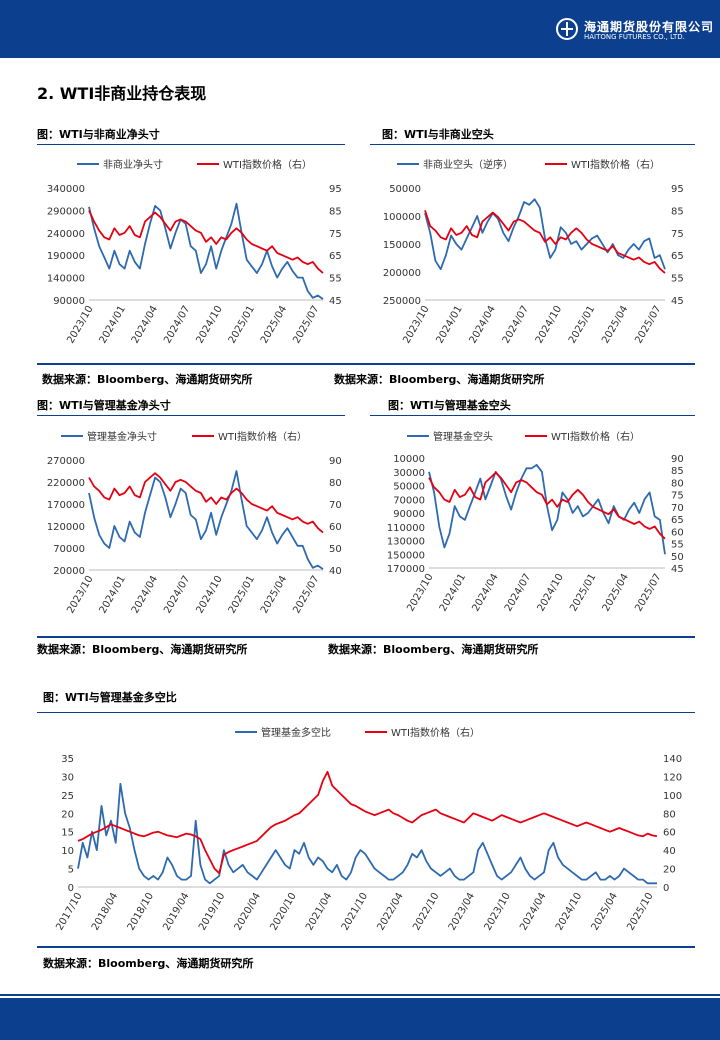 Image resolution: width=720 pixels, height=1040 pixels. Describe the element at coordinates (402, 301) in the screenshot. I see `c2-ytick-left-4: 250000` at that location.